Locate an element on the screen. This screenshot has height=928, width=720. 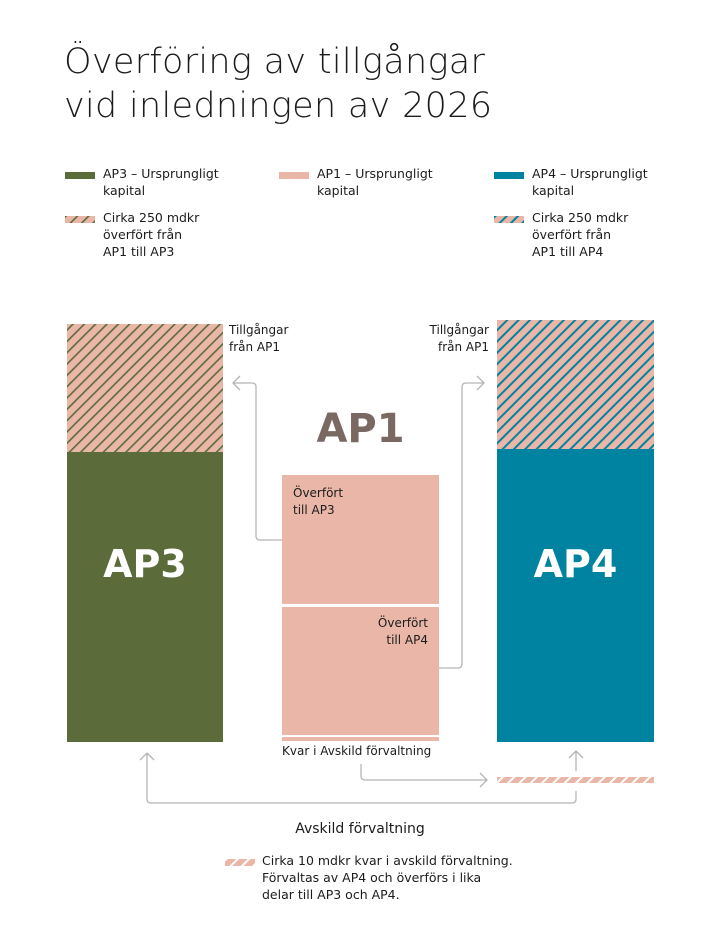
ap1-remaining-block is located at coordinates (360, 739).